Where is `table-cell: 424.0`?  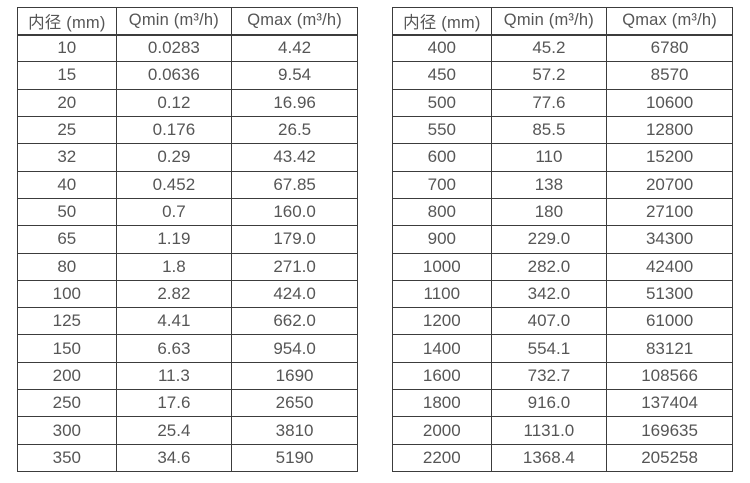 table-cell: 424.0 is located at coordinates (294, 294).